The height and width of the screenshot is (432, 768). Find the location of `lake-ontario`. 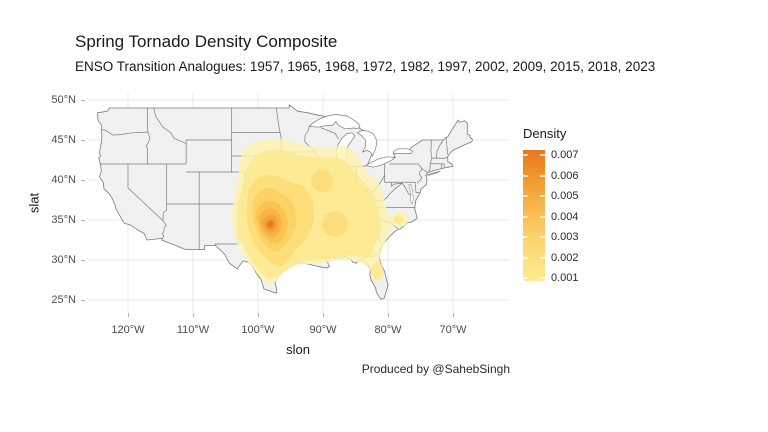

lake-ontario is located at coordinates (403, 151).